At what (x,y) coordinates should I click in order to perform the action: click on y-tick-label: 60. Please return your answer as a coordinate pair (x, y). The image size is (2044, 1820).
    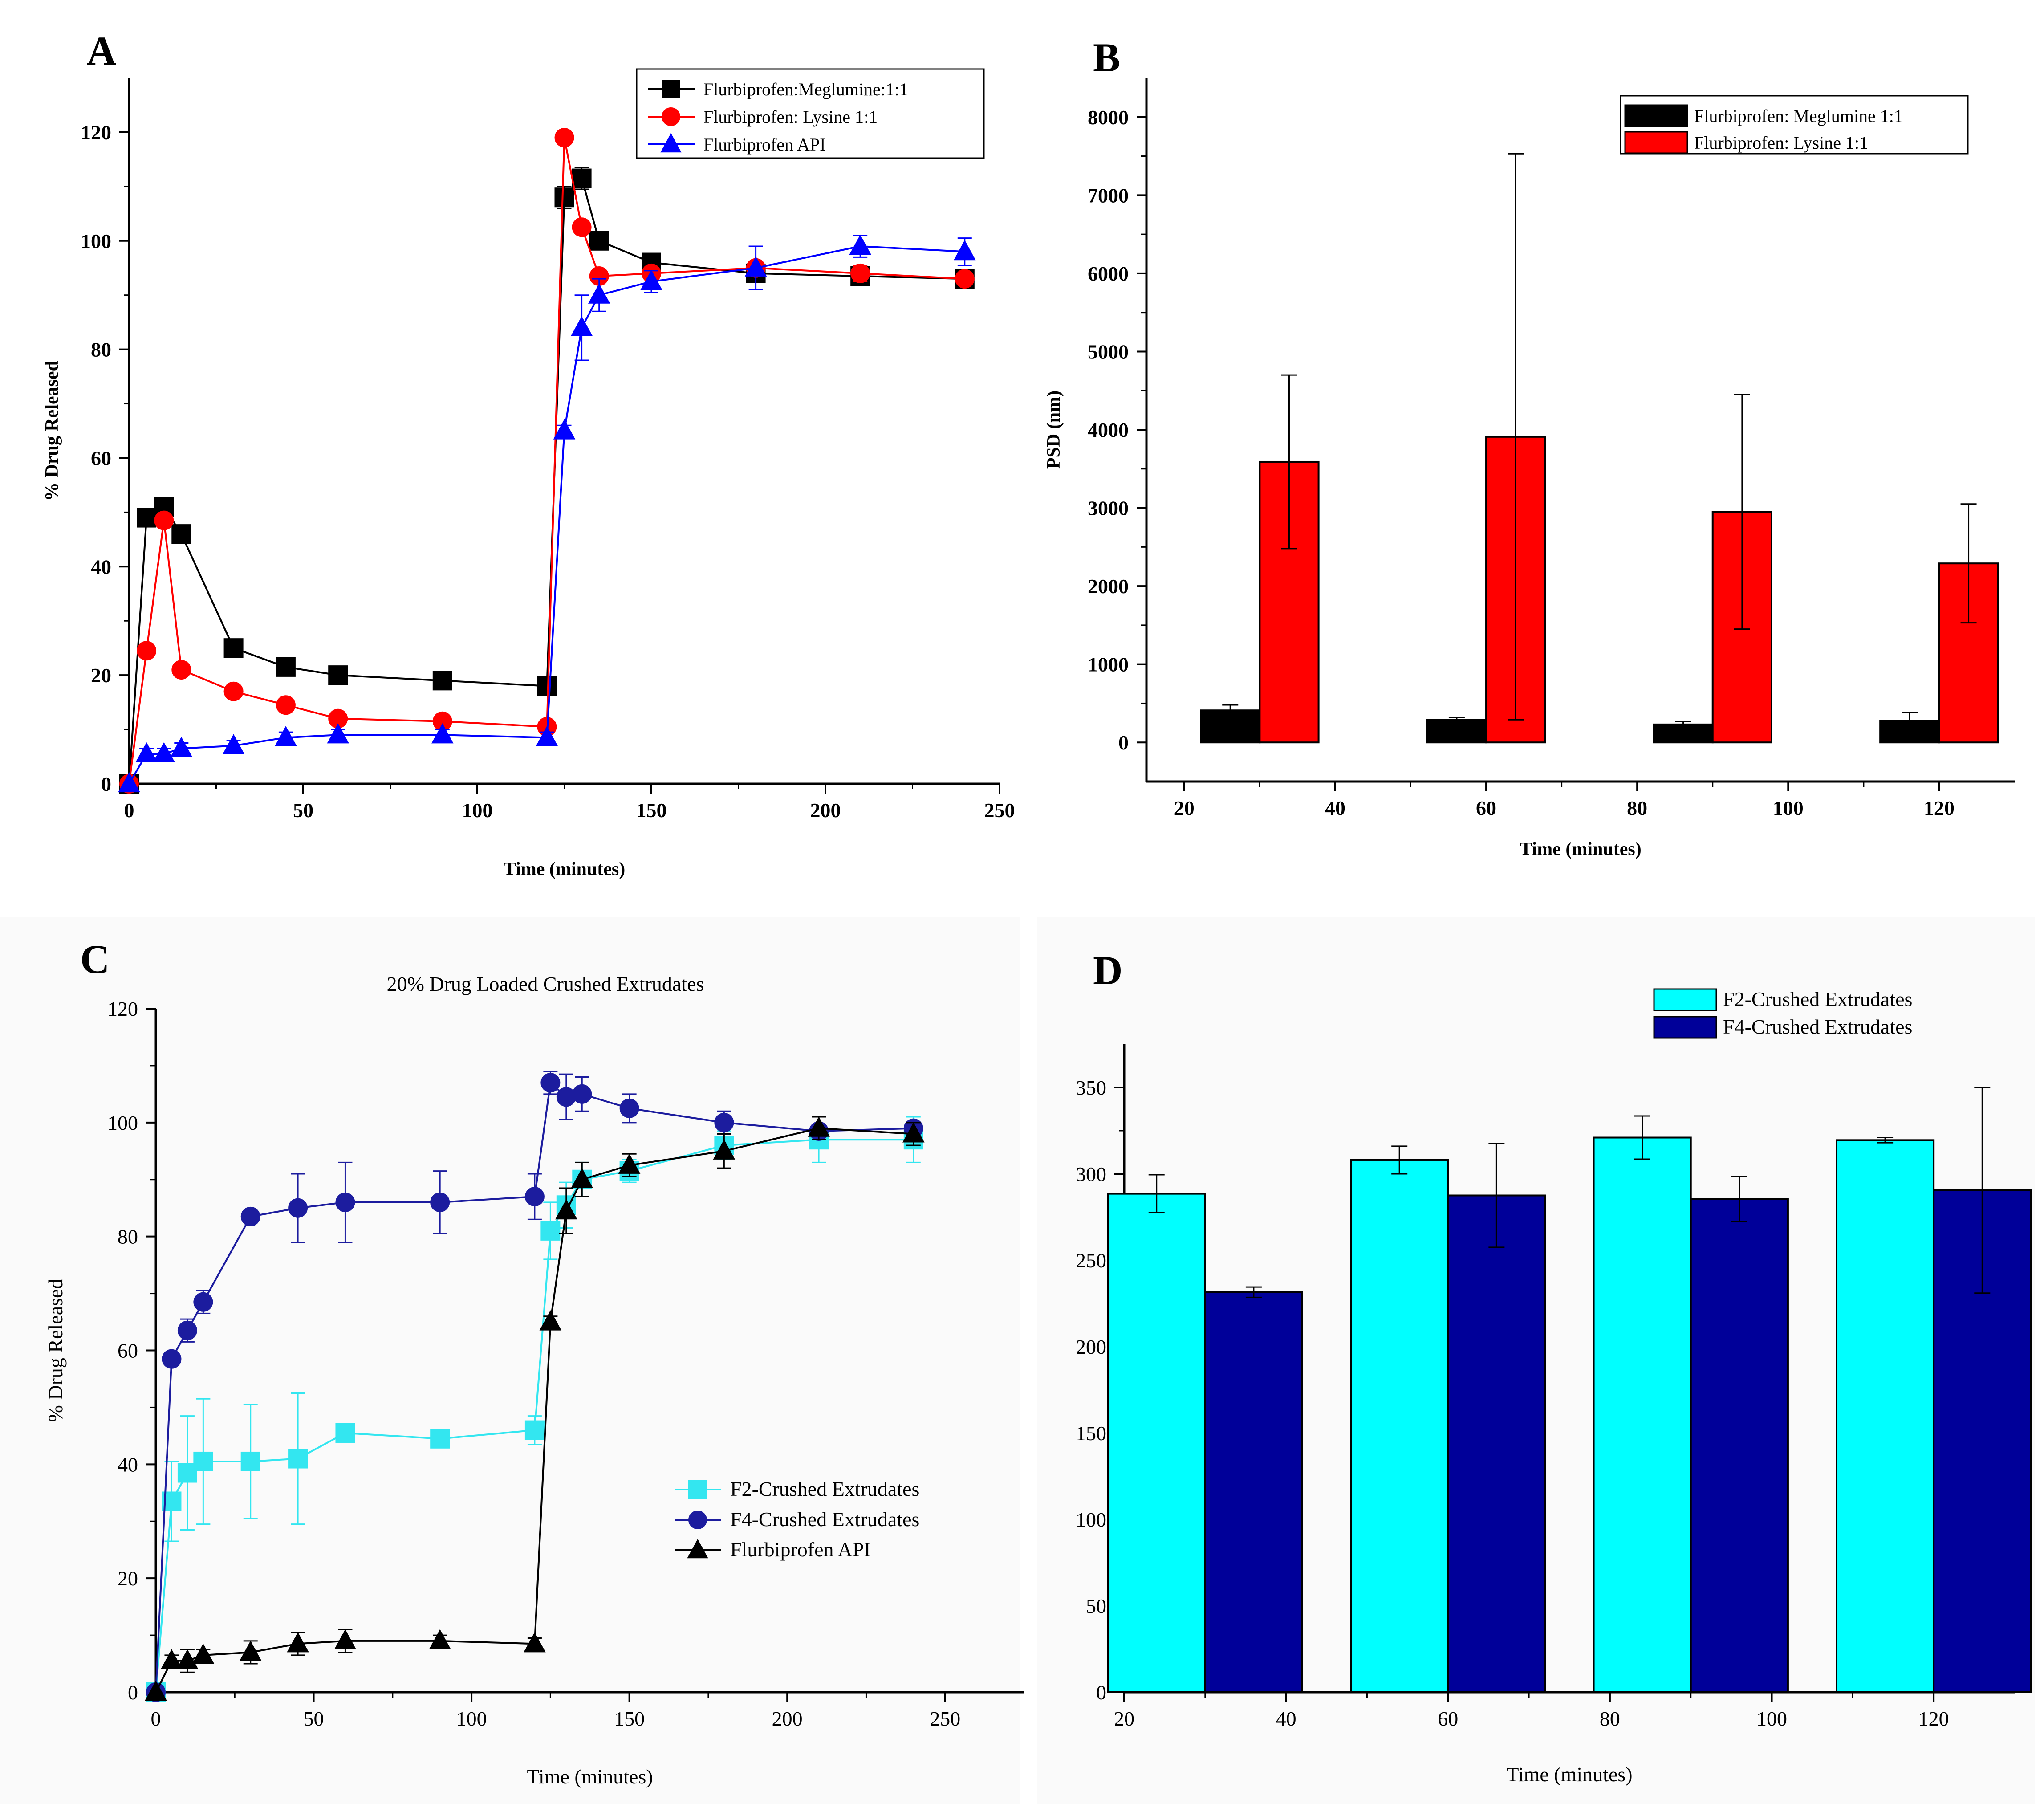
    Looking at the image, I should click on (101, 458).